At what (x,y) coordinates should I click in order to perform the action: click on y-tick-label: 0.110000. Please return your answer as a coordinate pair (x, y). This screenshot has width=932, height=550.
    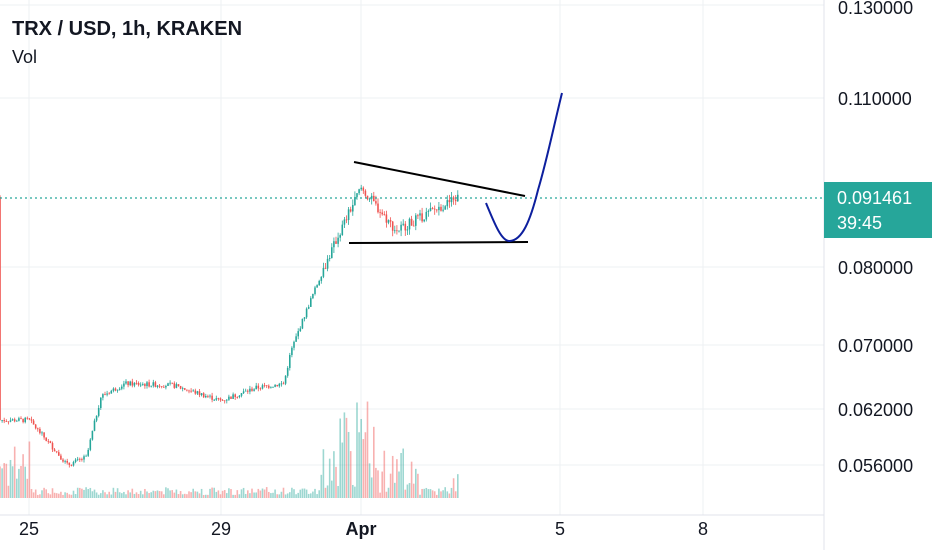
    Looking at the image, I should click on (875, 99).